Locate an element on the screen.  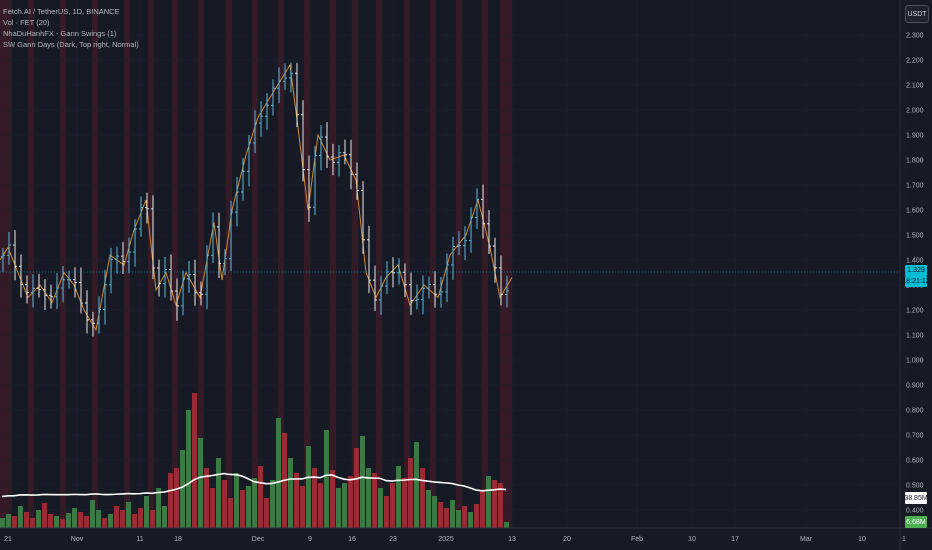
last-price-tag: 1.329 is located at coordinates (916, 270).